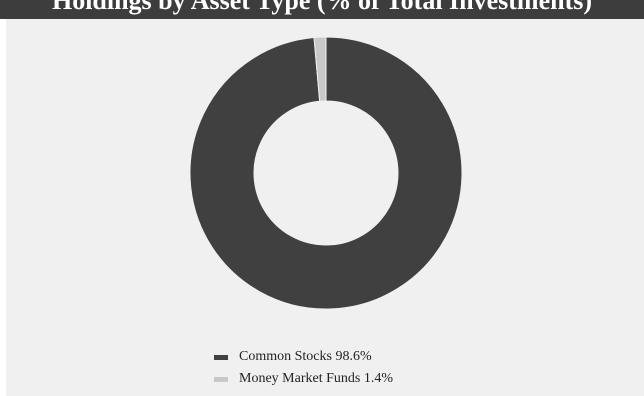  I want to click on legend-item-money-market-funds: Money Market Funds 1.4%, so click(344, 379).